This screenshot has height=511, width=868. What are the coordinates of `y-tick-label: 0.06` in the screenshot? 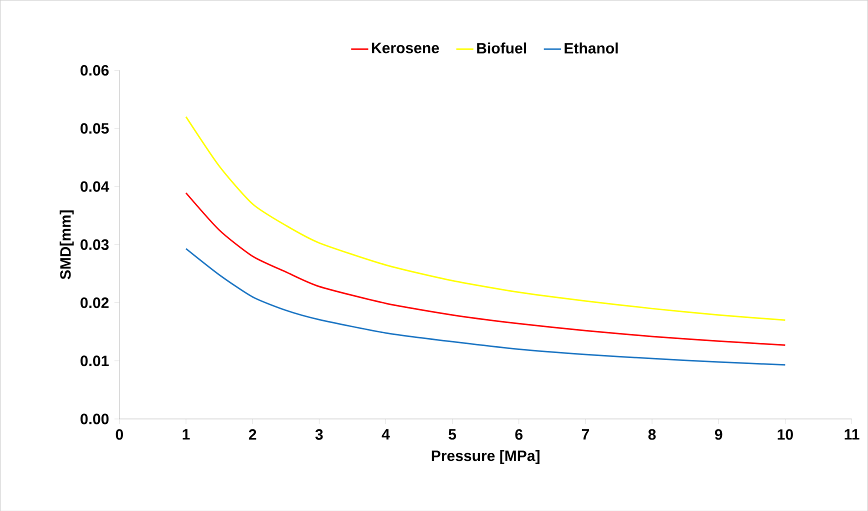 It's located at (94, 70).